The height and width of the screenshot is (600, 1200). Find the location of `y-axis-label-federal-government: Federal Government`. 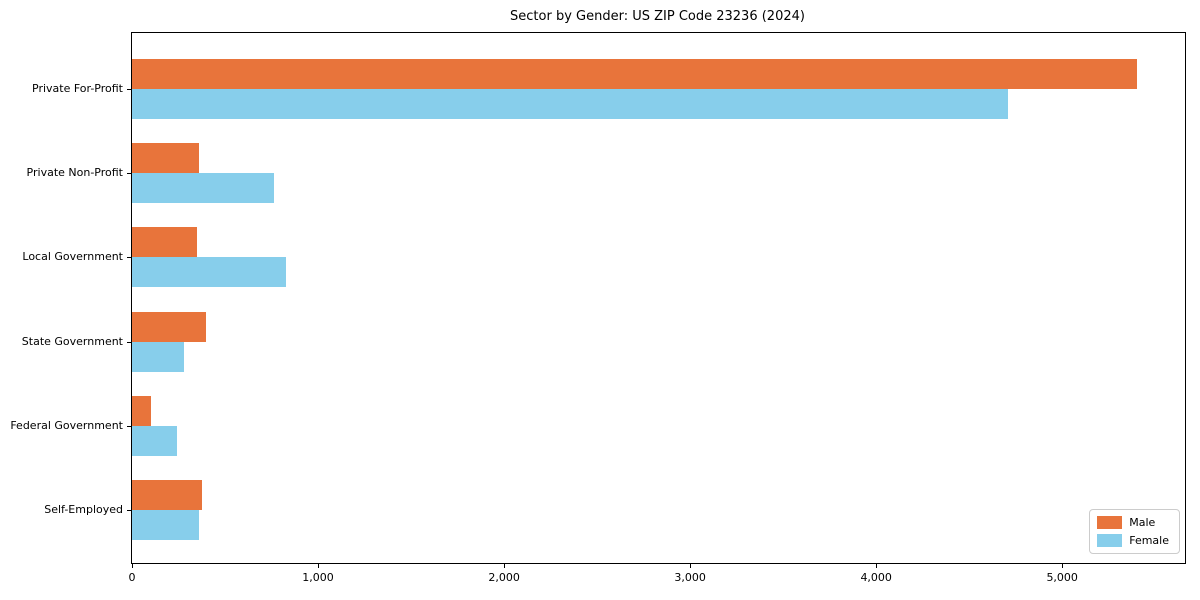

y-axis-label-federal-government: Federal Government is located at coordinates (66, 425).